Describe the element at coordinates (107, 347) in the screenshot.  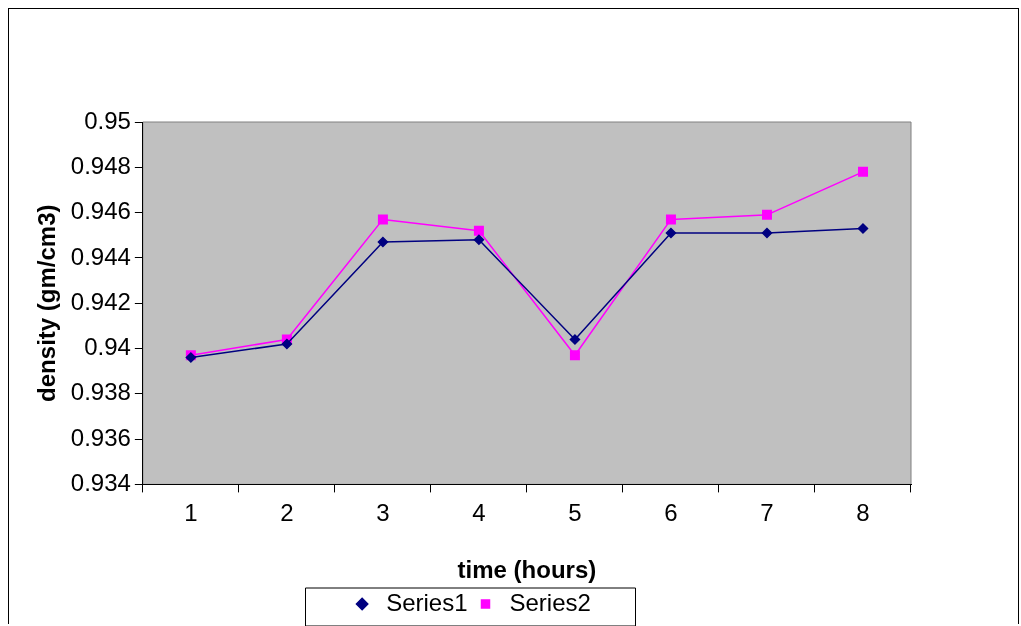
I see `y-tick-label: 0.94` at that location.